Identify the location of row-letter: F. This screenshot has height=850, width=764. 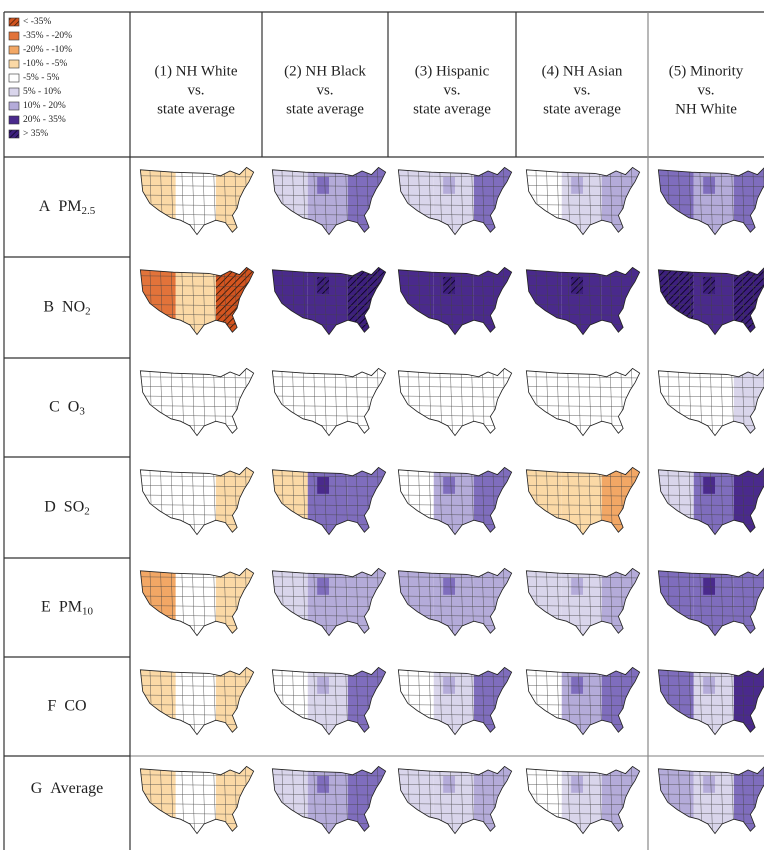
(51, 705).